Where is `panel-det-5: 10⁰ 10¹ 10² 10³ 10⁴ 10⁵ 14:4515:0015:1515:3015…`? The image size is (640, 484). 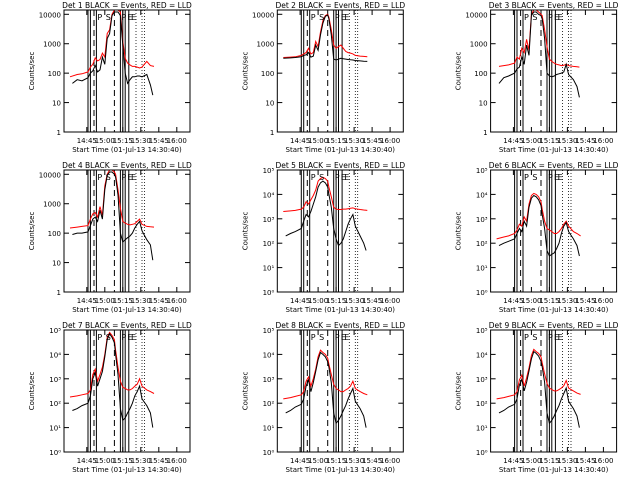 panel-det-5: 10⁰ 10¹ 10² 10³ 10⁴ 10⁵ 14:4515:0015:1515:3015… is located at coordinates (323, 237).